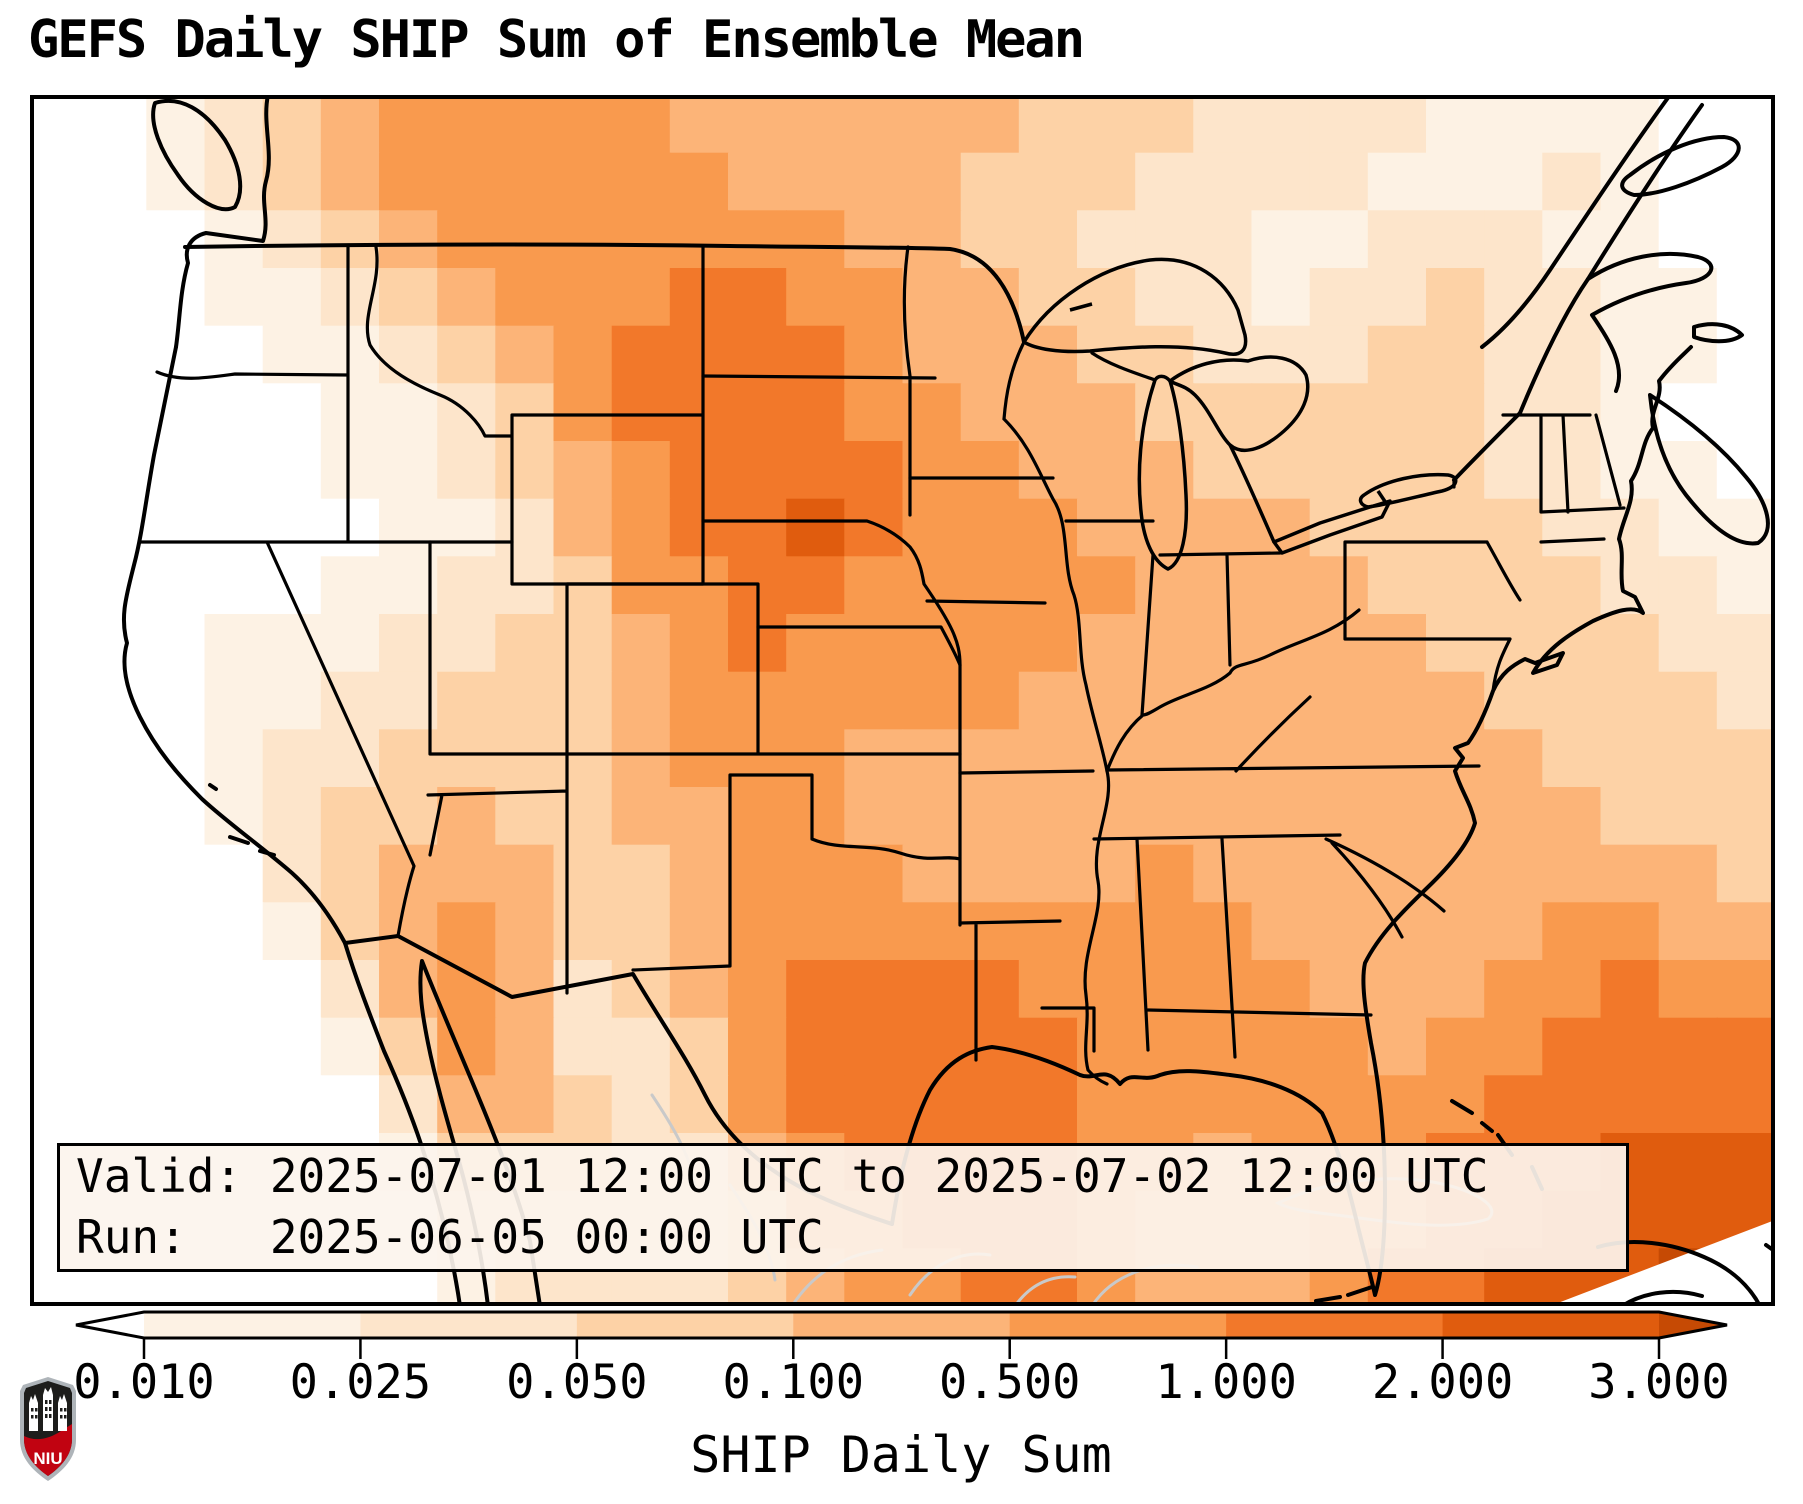  Describe the element at coordinates (143, 1382) in the screenshot. I see `svg-text: 0.010` at that location.